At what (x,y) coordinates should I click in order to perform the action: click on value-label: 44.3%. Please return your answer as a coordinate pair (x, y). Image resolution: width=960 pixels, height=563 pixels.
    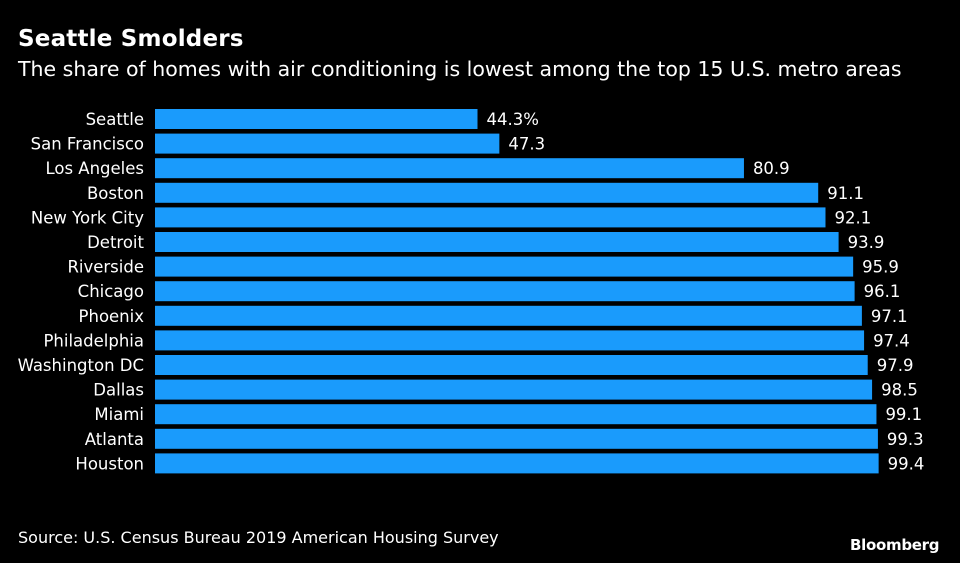
    Looking at the image, I should click on (513, 119).